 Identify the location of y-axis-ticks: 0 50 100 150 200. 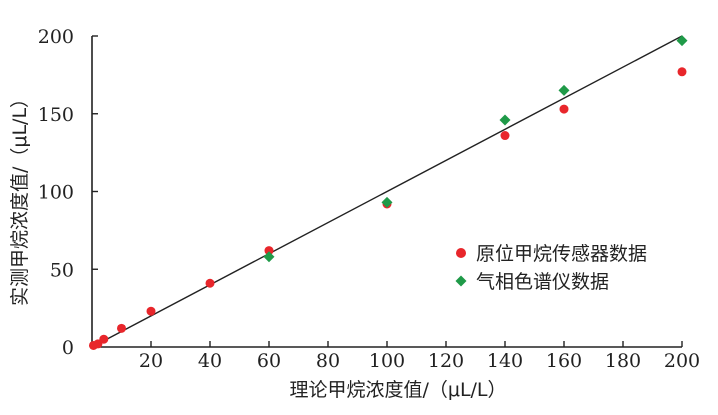
(68, 192).